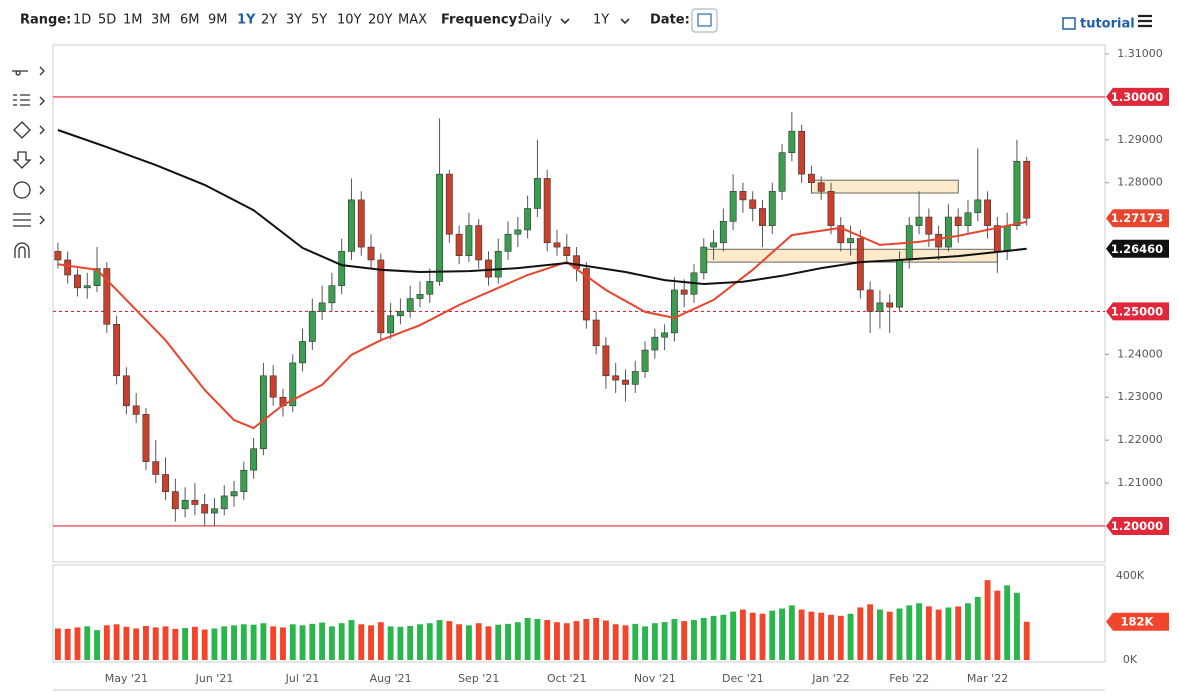 This screenshot has width=1178, height=696. What do you see at coordinates (22, 250) in the screenshot?
I see `tool-magnet` at bounding box center [22, 250].